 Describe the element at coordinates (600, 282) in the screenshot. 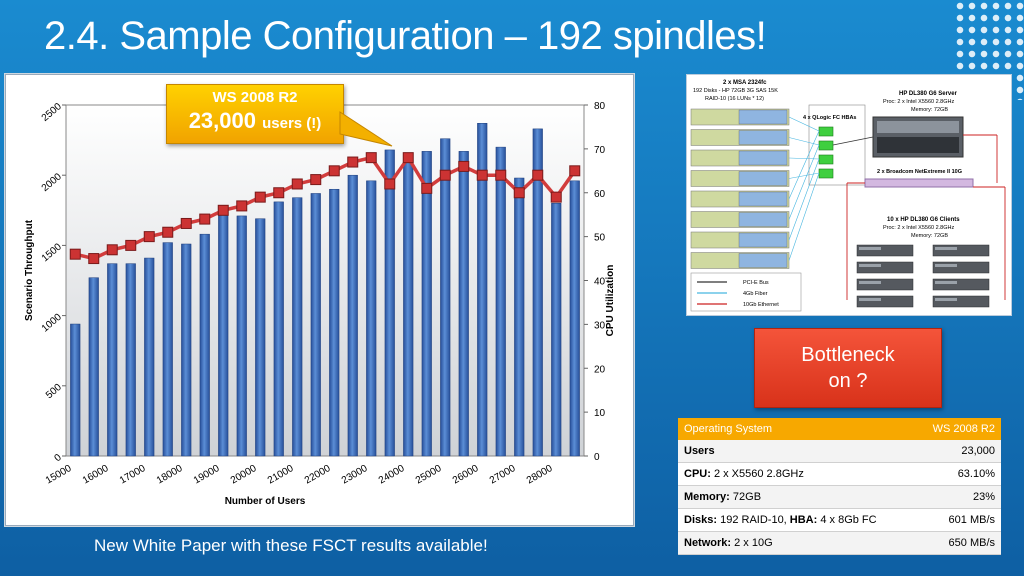

I see `y2-tick-label: 40` at that location.